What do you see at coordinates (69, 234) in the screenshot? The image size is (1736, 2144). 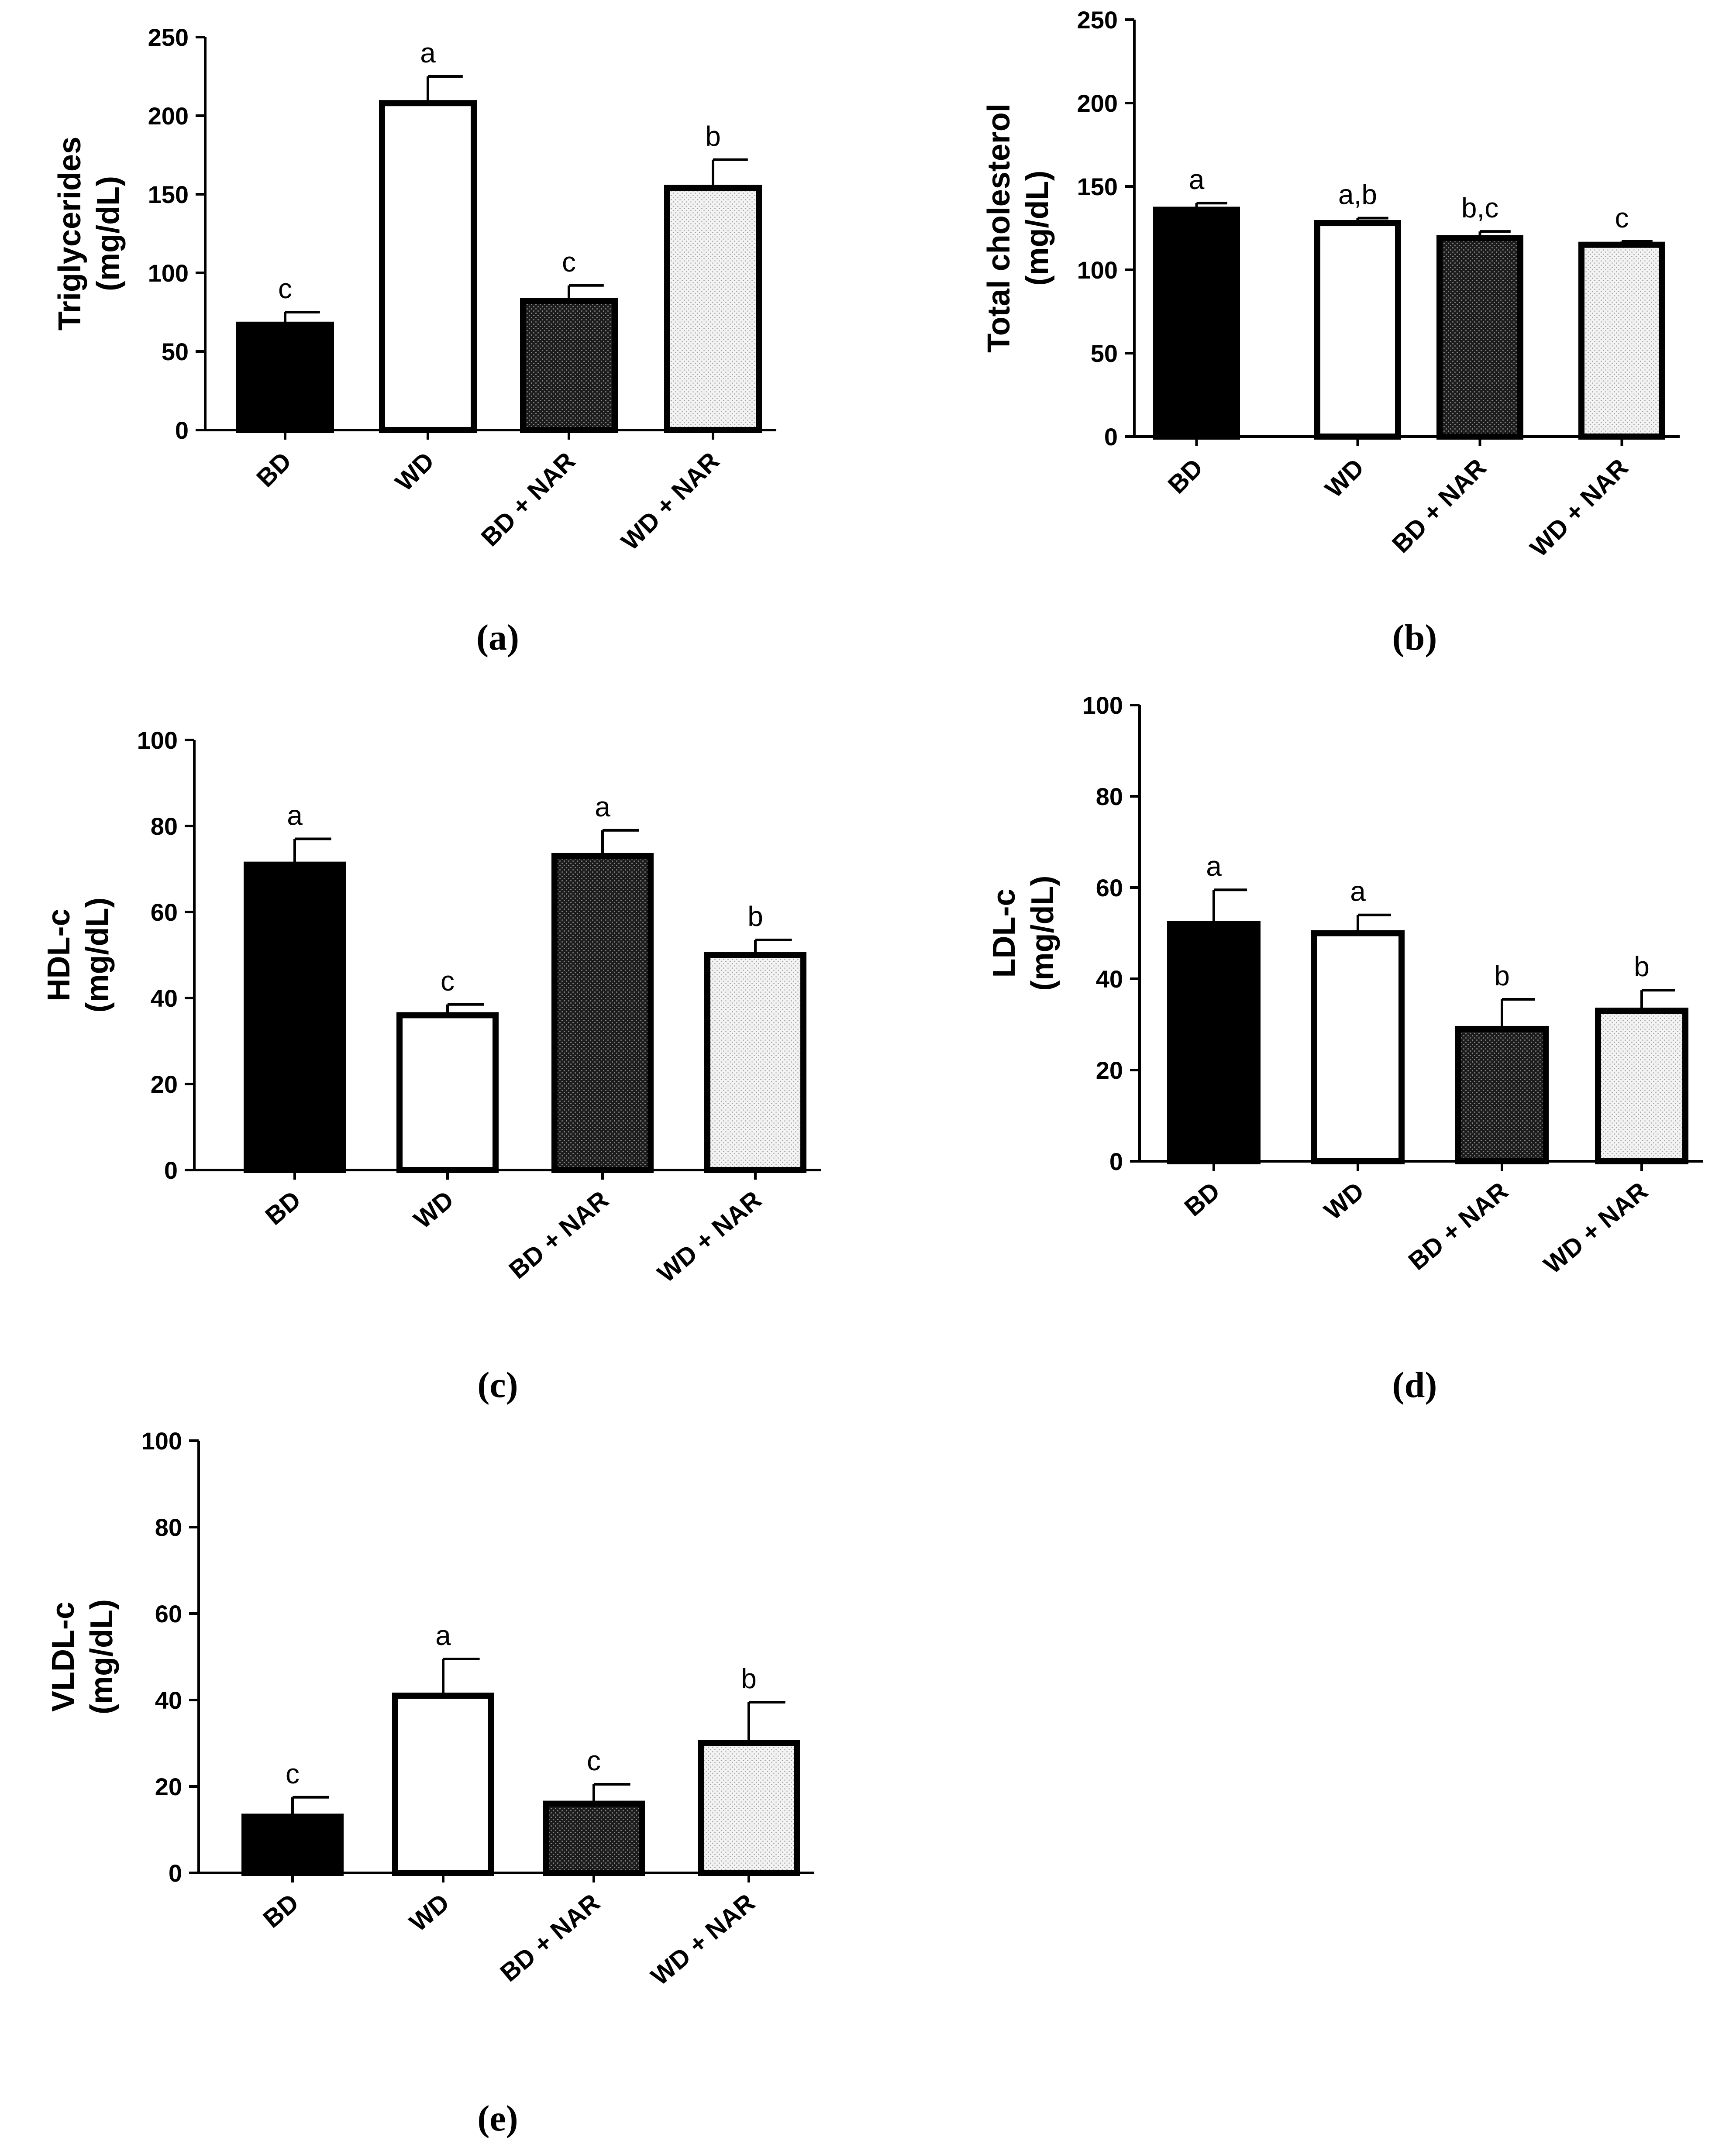 I see `y-axis-title: Triglycerides` at bounding box center [69, 234].